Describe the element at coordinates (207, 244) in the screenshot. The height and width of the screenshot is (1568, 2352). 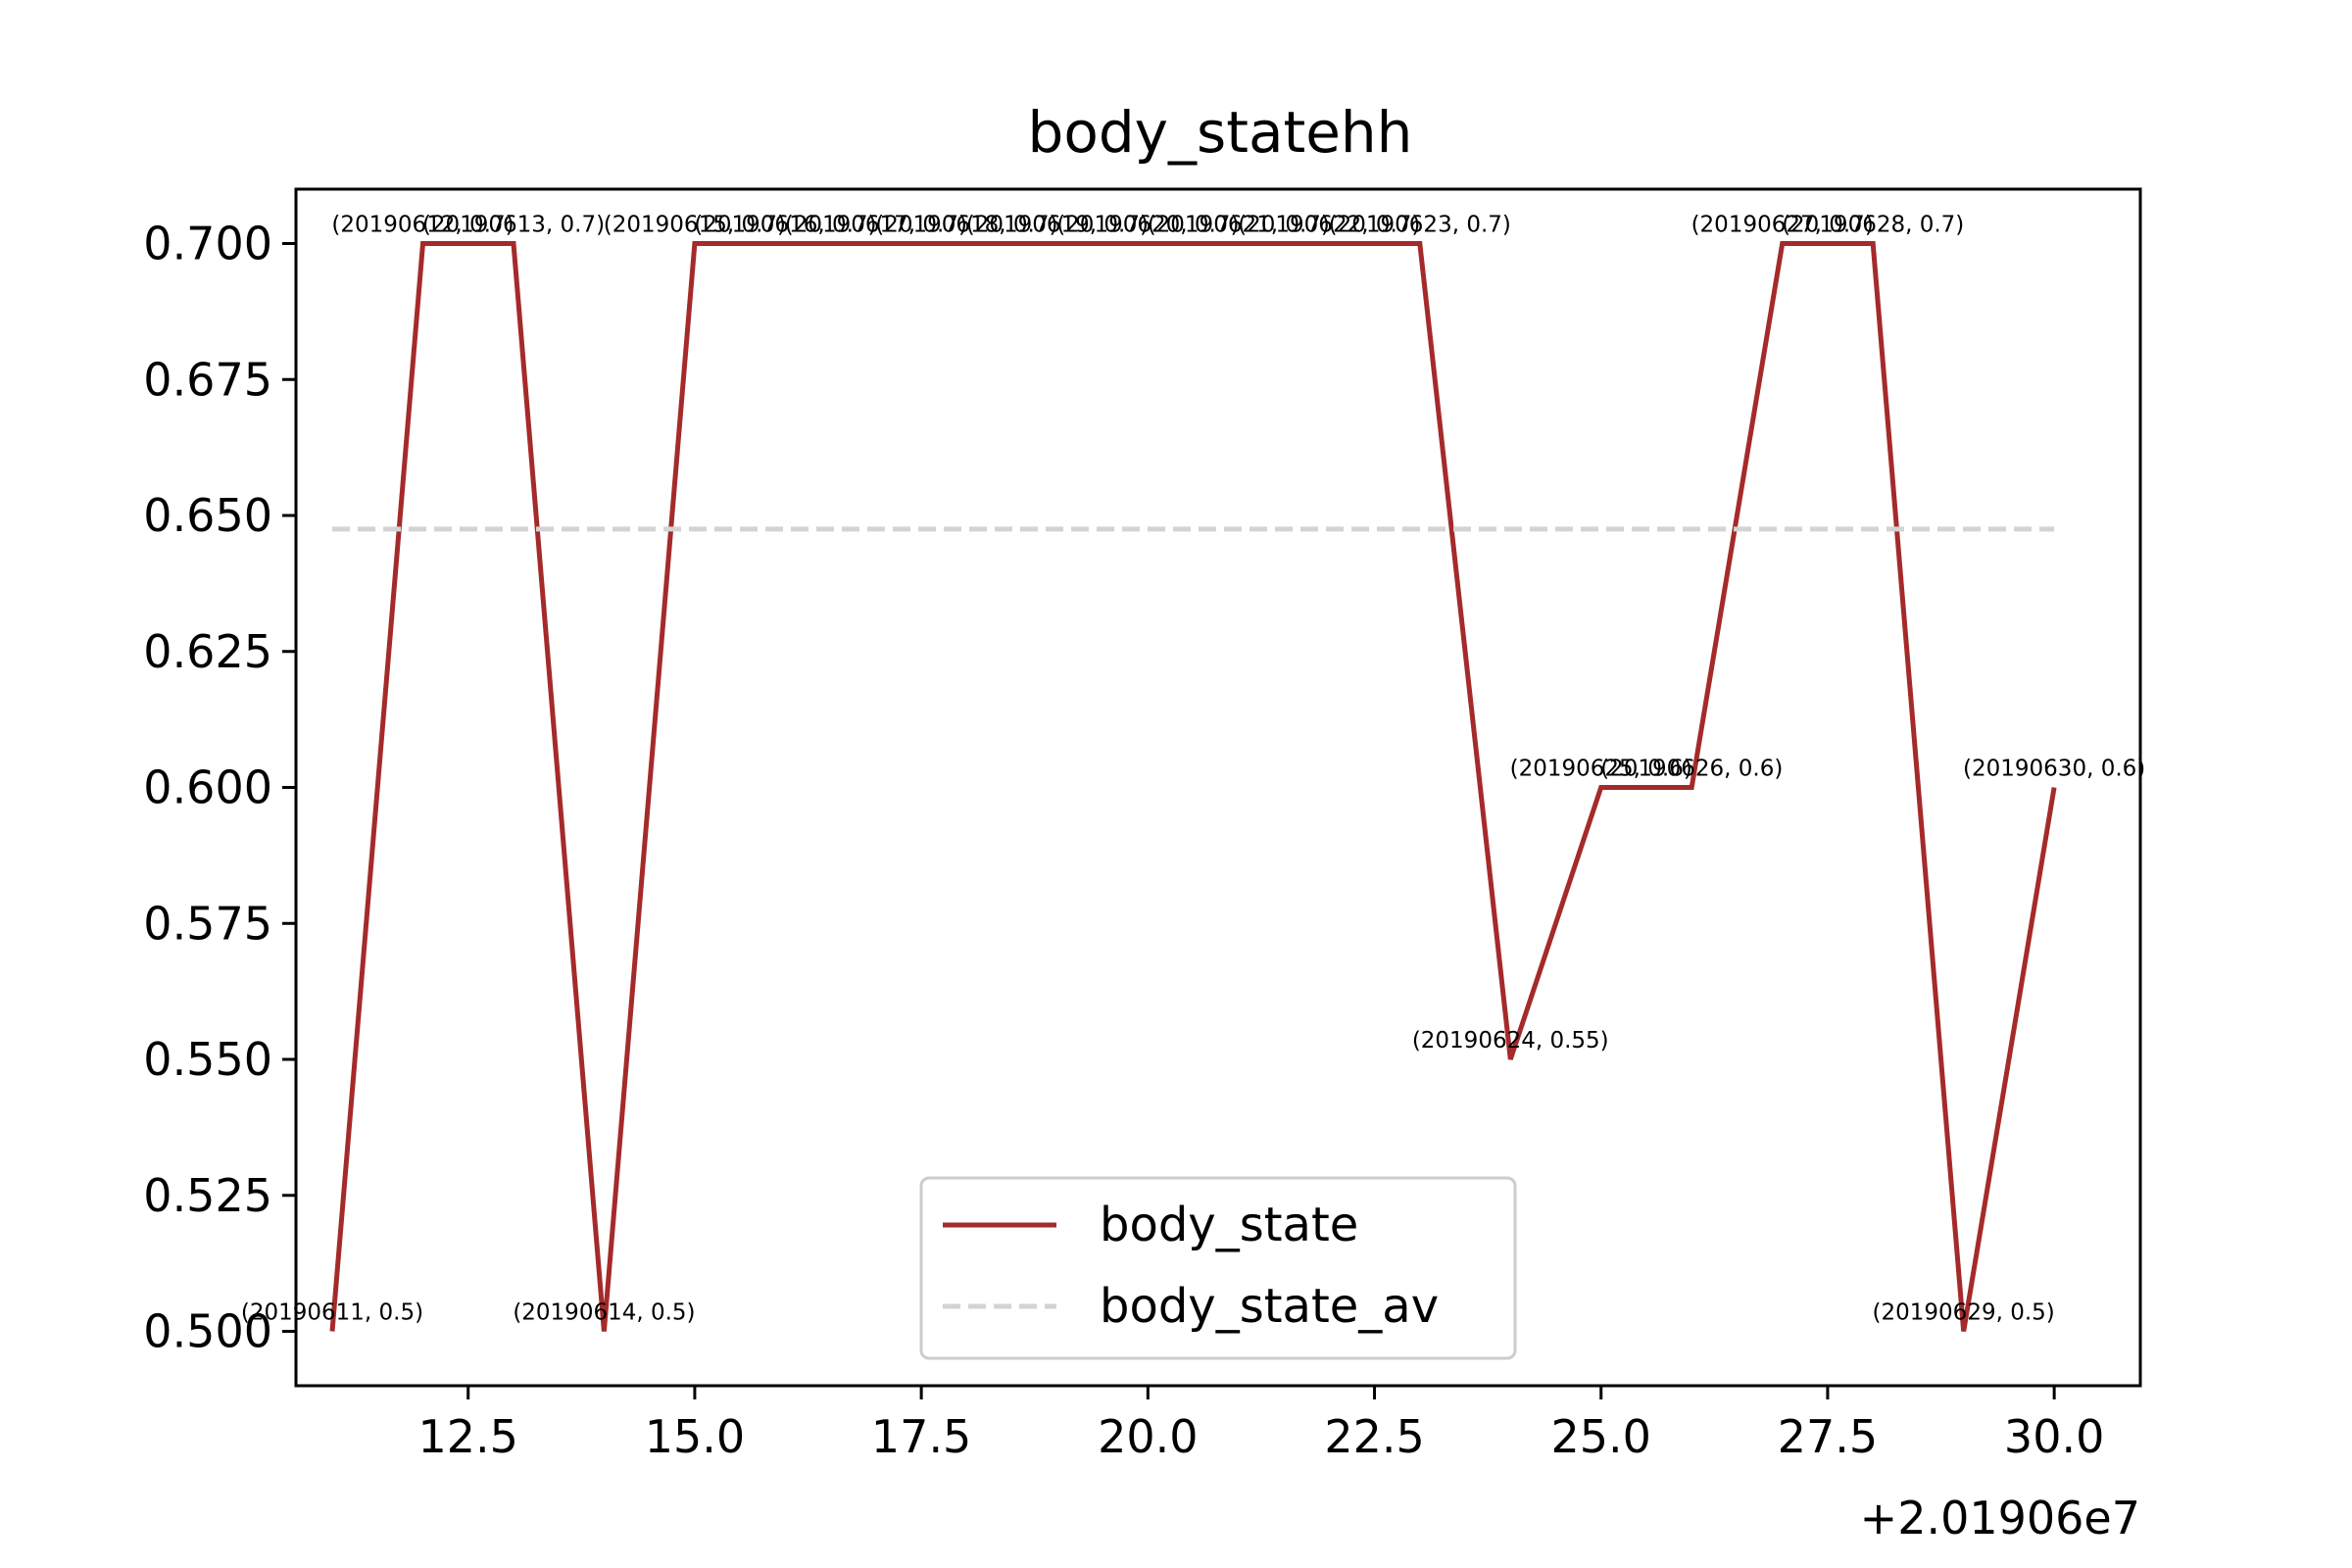
I see `y-tick-label: 0.700` at that location.